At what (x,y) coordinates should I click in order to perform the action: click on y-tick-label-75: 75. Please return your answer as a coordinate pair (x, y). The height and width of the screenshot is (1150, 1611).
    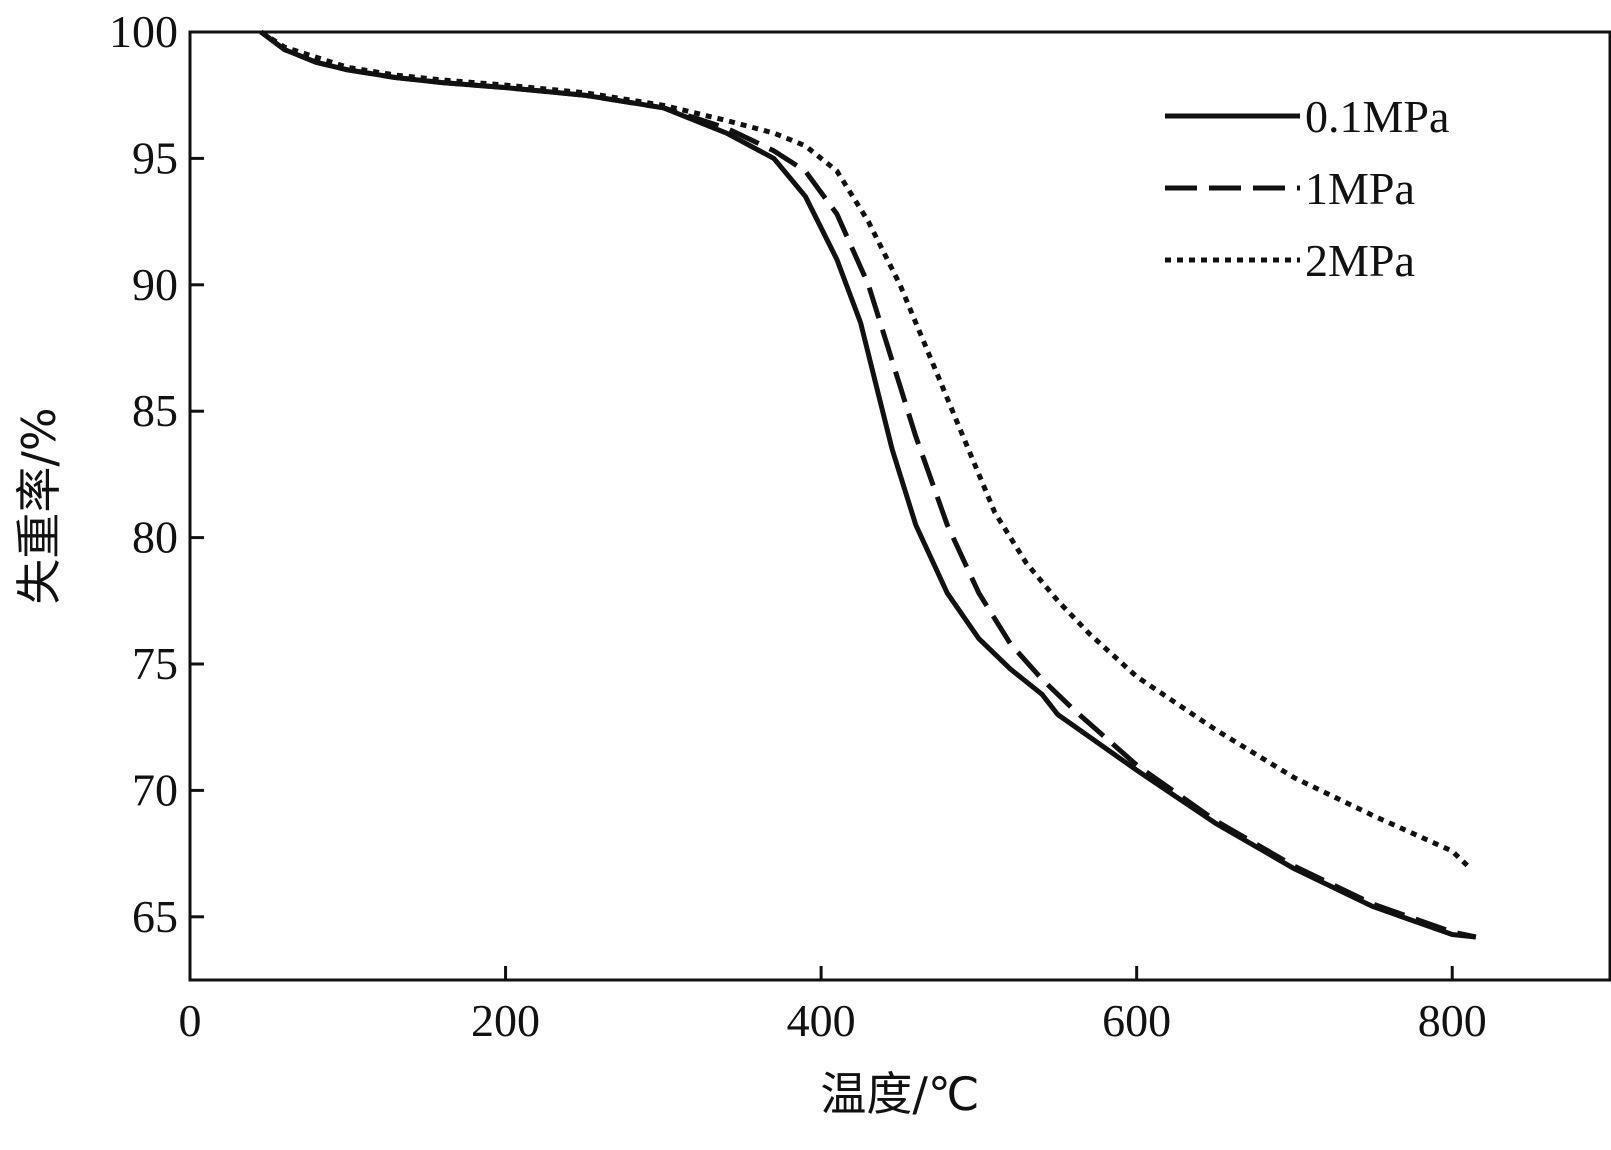
    Looking at the image, I should click on (155, 663).